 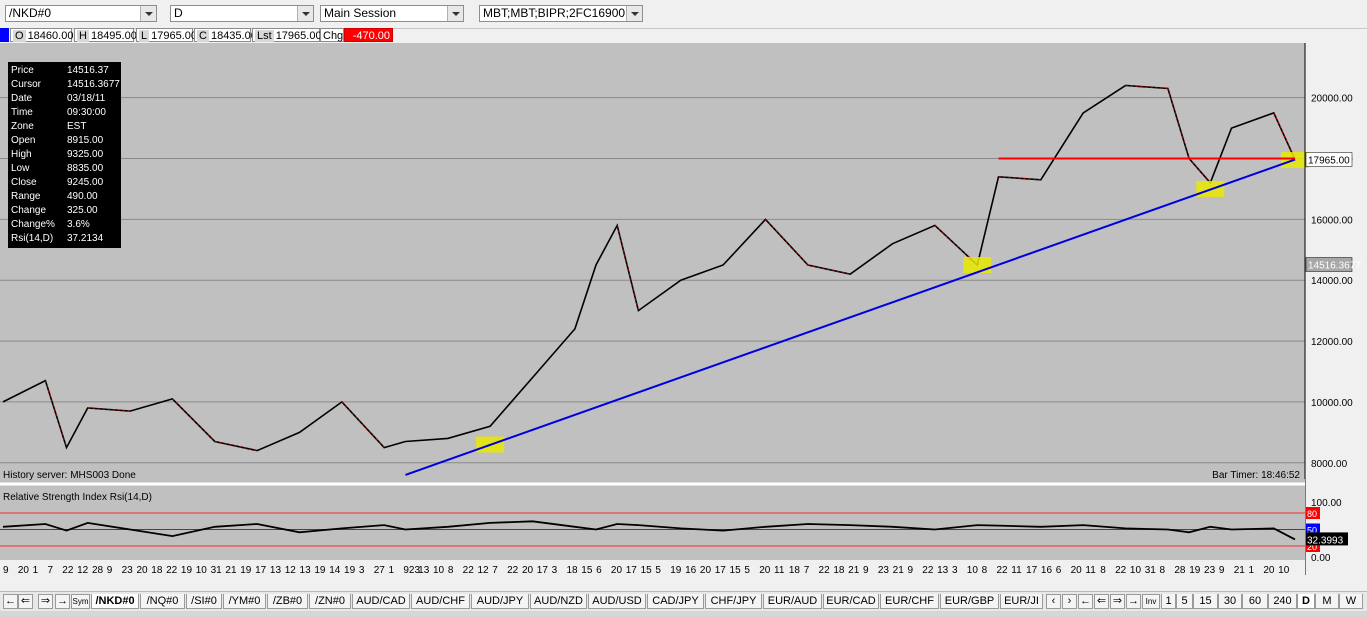 What do you see at coordinates (851, 601) in the screenshot?
I see `tab-eurcad: EUR/CAD` at bounding box center [851, 601].